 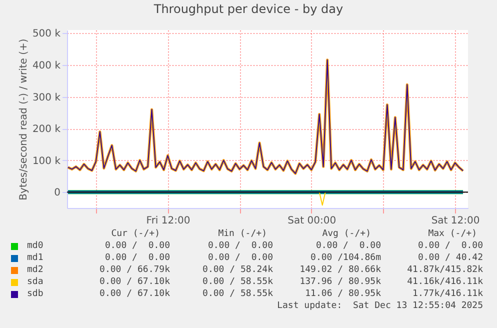 I want to click on text: 11.06 / 80.95k, so click(x=343, y=294).